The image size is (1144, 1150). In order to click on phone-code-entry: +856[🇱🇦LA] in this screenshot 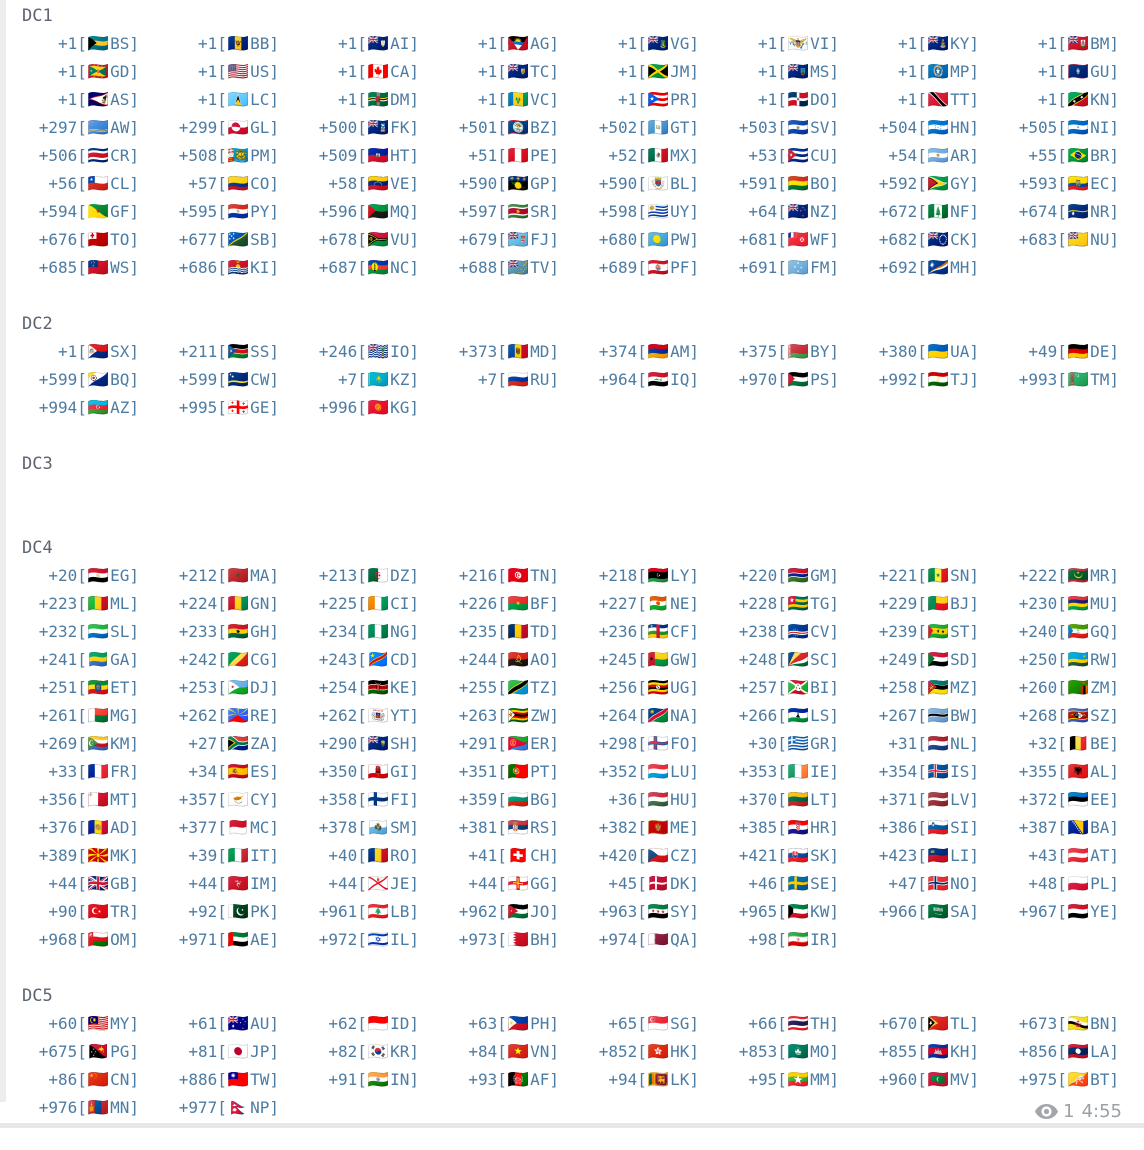, I will do `click(1052, 1052)`.